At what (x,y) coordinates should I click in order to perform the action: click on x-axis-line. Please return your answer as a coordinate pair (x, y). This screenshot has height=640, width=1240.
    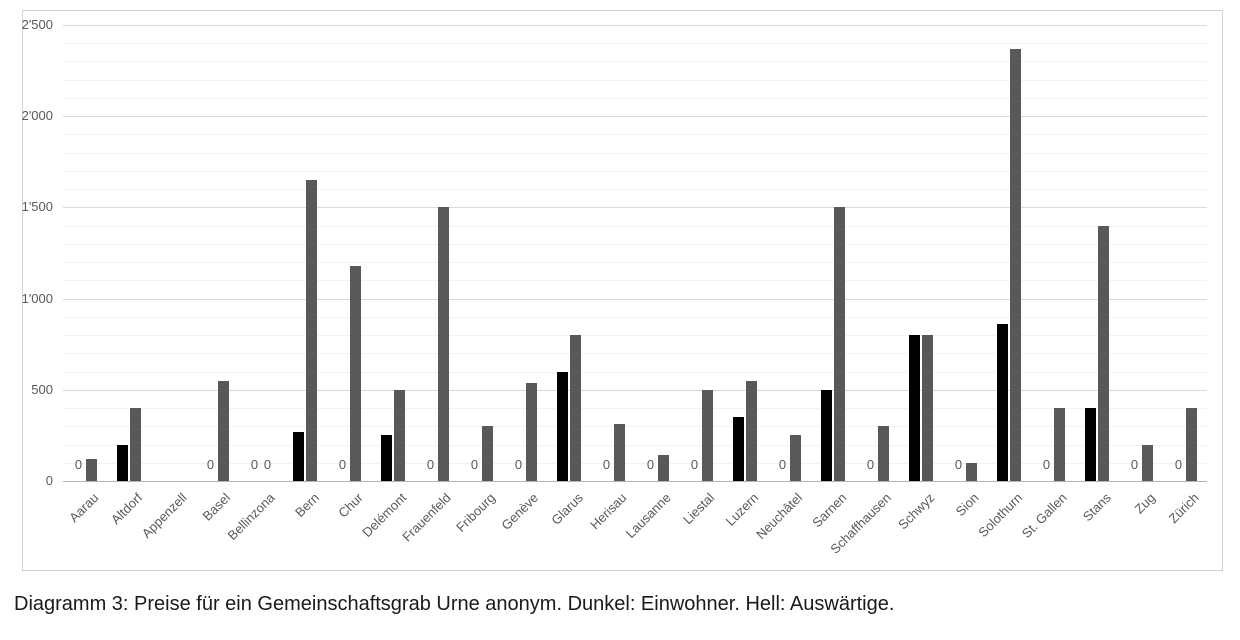
    Looking at the image, I should click on (635, 481).